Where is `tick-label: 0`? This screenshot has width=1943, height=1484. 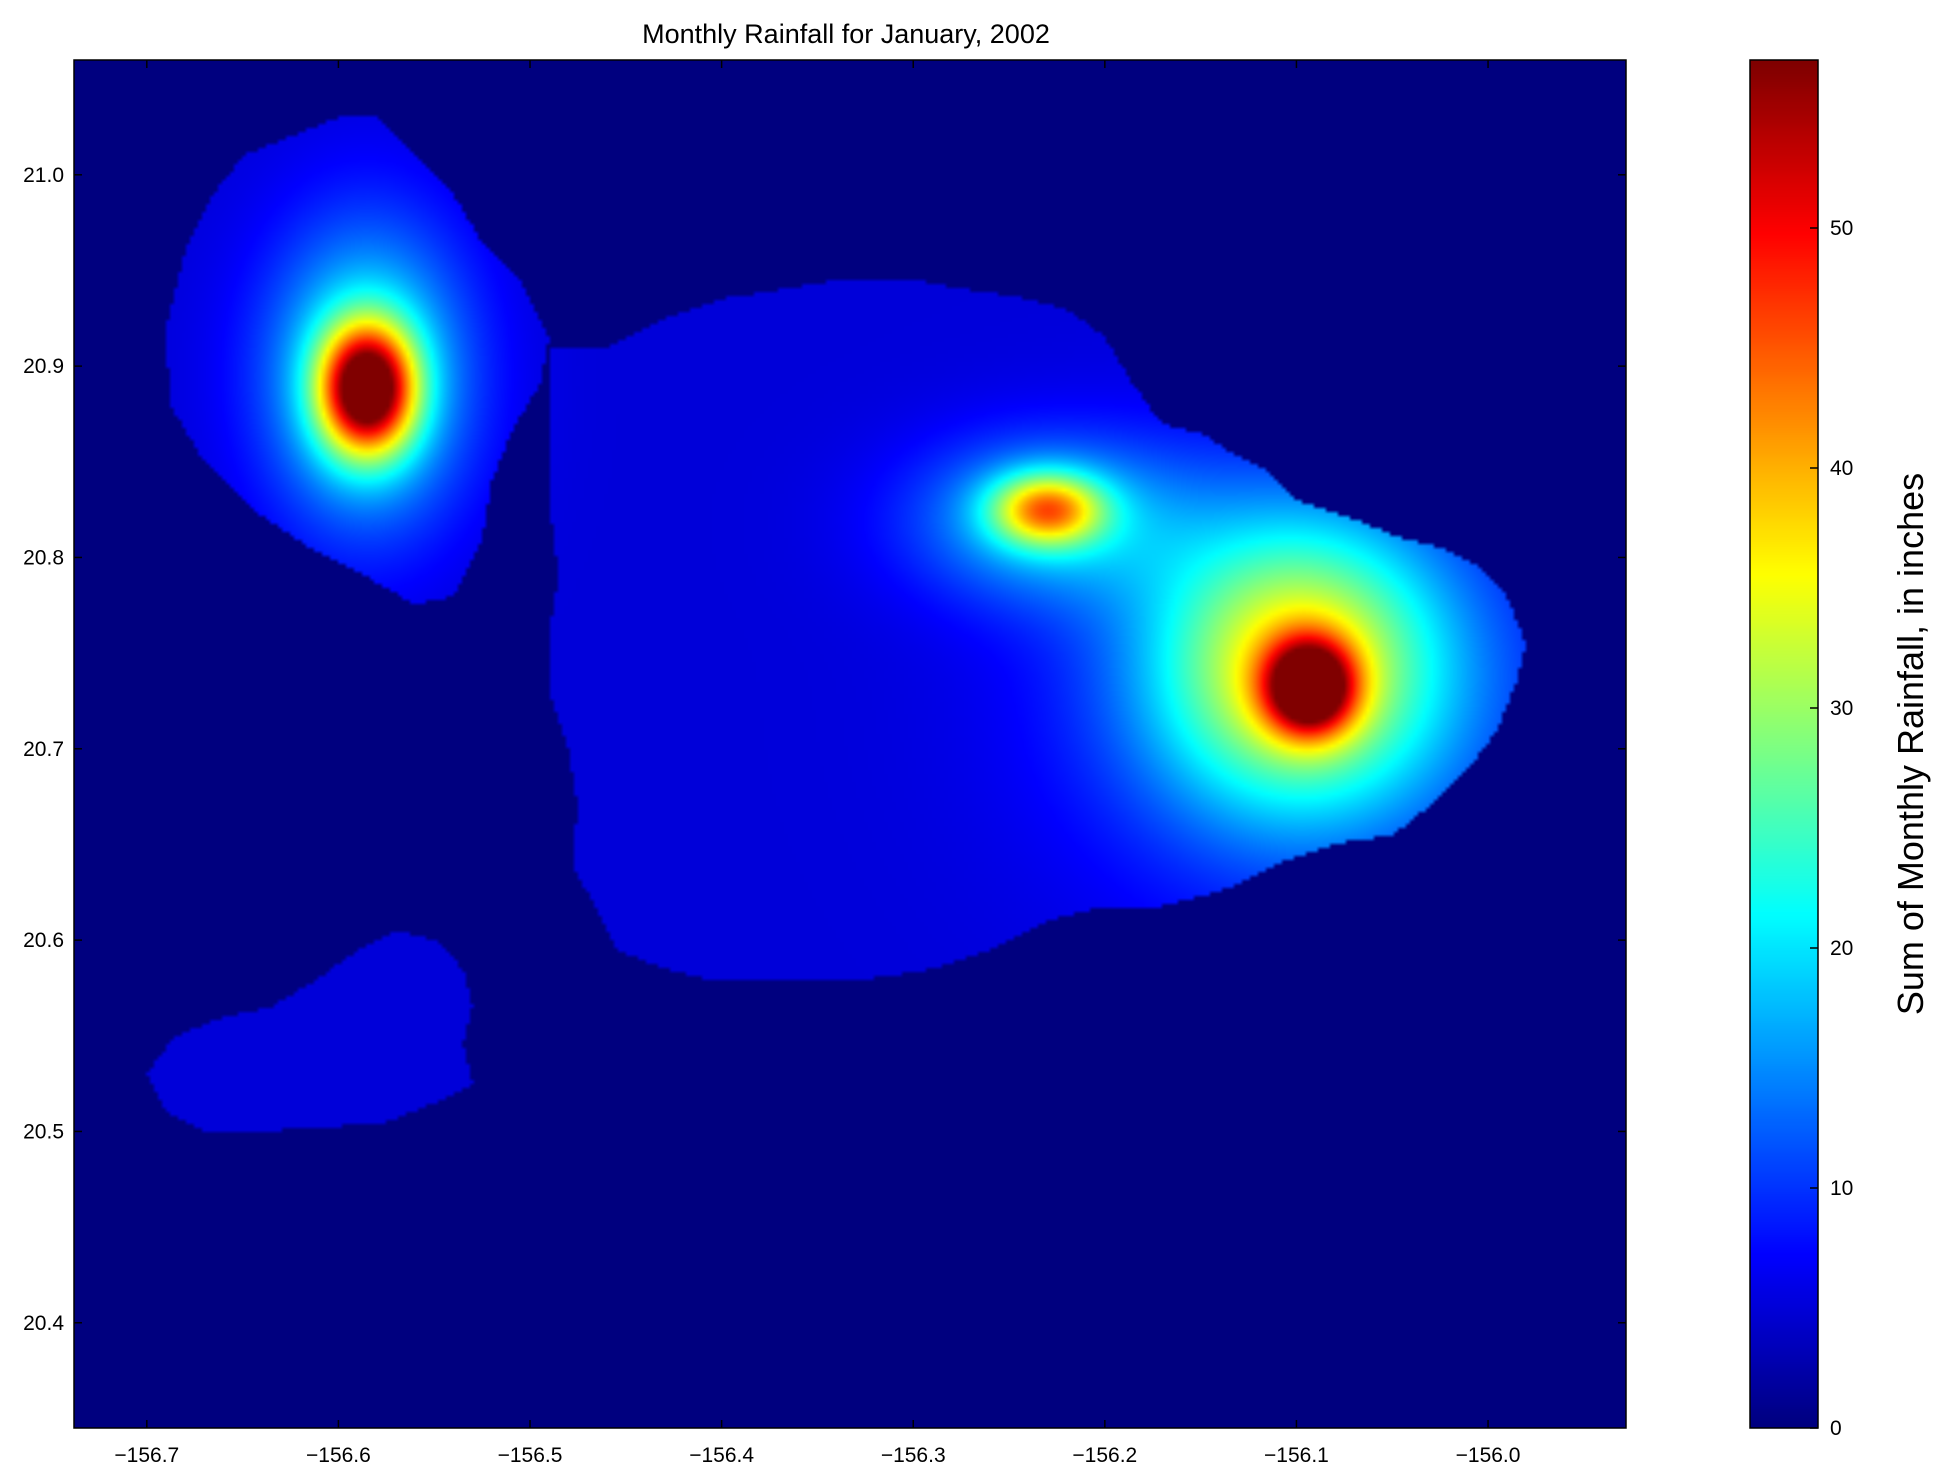 tick-label: 0 is located at coordinates (1836, 1428).